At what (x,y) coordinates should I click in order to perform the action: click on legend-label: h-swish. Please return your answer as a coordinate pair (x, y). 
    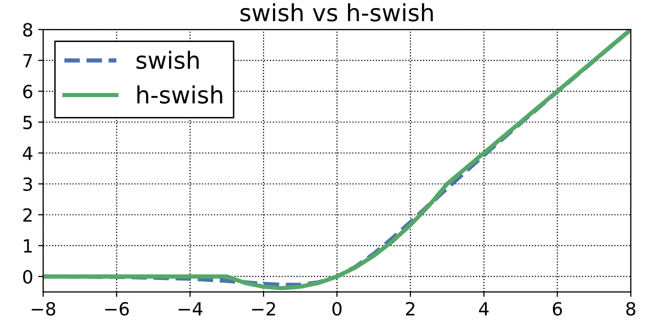
    Looking at the image, I should click on (179, 94).